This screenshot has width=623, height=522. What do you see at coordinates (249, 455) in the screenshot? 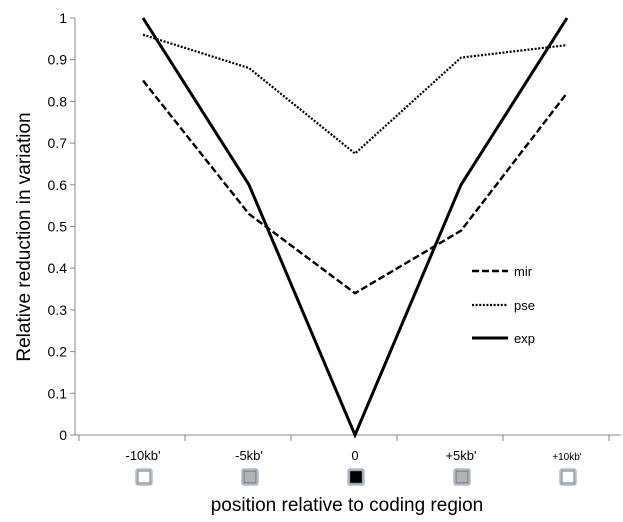
I see `x-tick-label: -5kb'` at bounding box center [249, 455].